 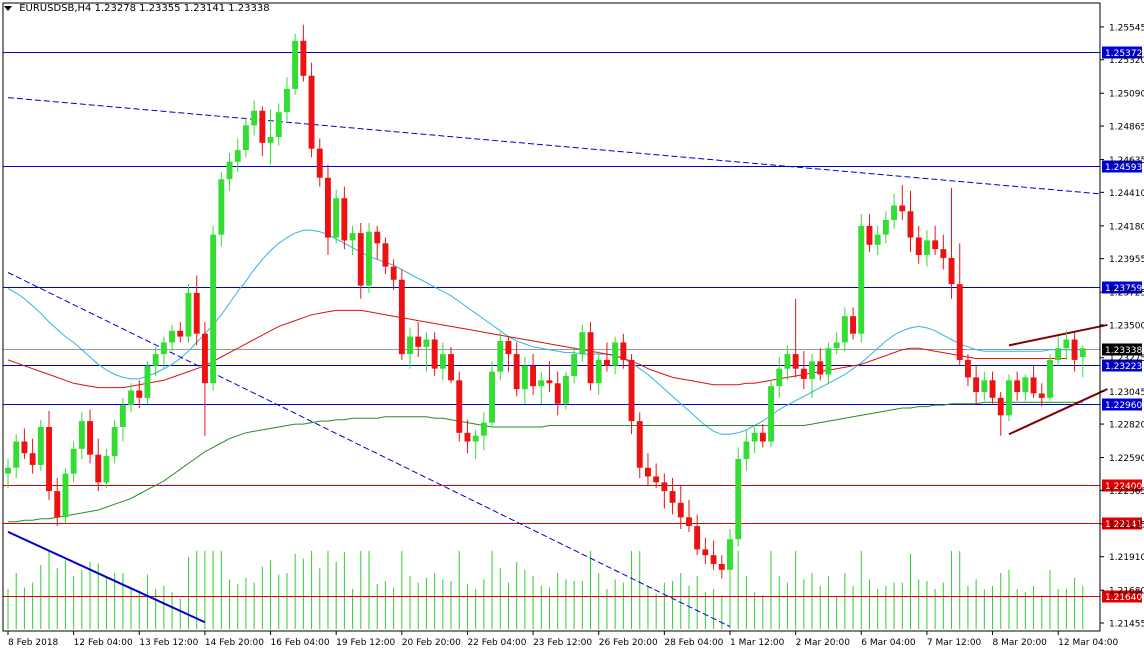 What do you see at coordinates (55, 8) in the screenshot?
I see `symbol-label: EURUSDSB,H4` at bounding box center [55, 8].